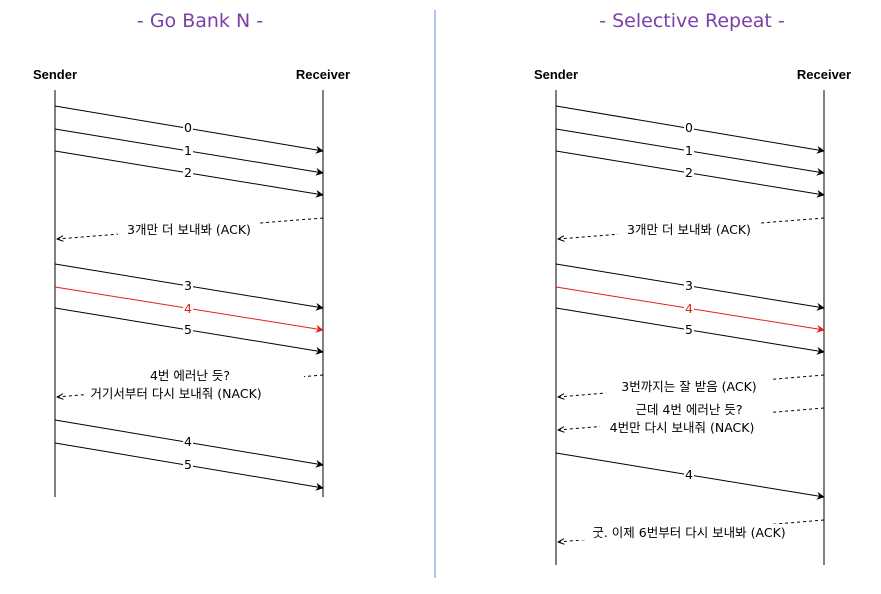 This screenshot has width=881, height=594. Describe the element at coordinates (188, 441) in the screenshot. I see `gbn-resend-4-label: 4` at that location.